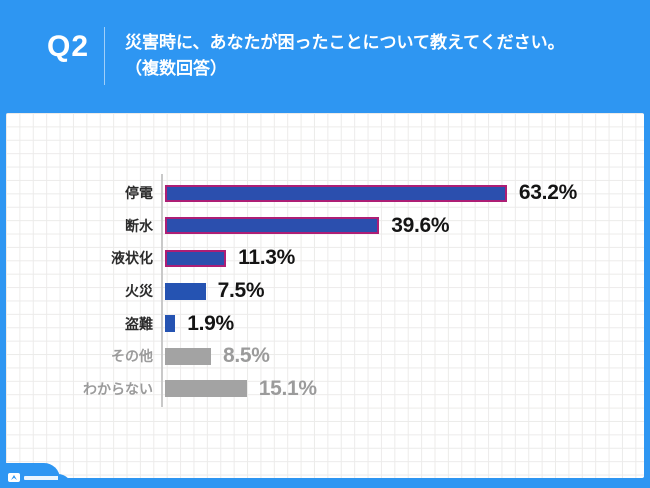  Describe the element at coordinates (246, 356) in the screenshot. I see `value-label: 8.5%` at that location.